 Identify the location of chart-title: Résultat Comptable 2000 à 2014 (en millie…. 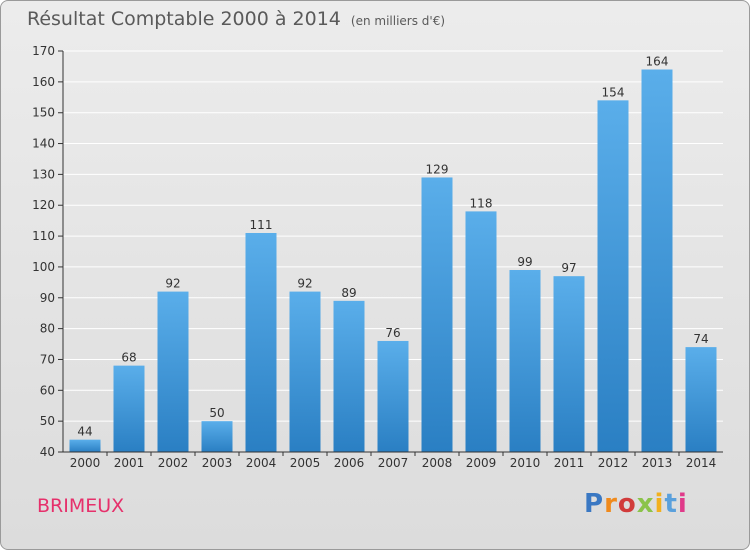
(236, 19).